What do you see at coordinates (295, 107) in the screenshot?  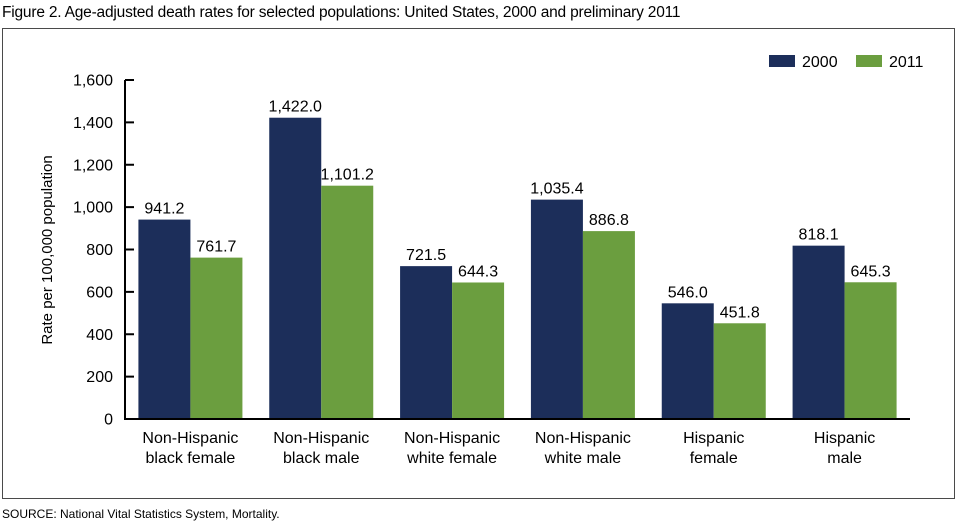 I see `data-label: 1,422.0` at bounding box center [295, 107].